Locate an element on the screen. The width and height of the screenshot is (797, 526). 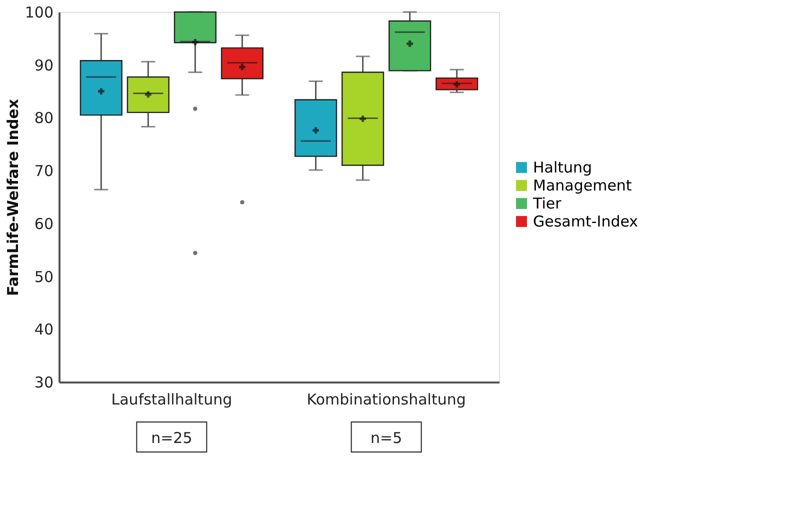
y-tick-label: 80 is located at coordinates (44, 118).